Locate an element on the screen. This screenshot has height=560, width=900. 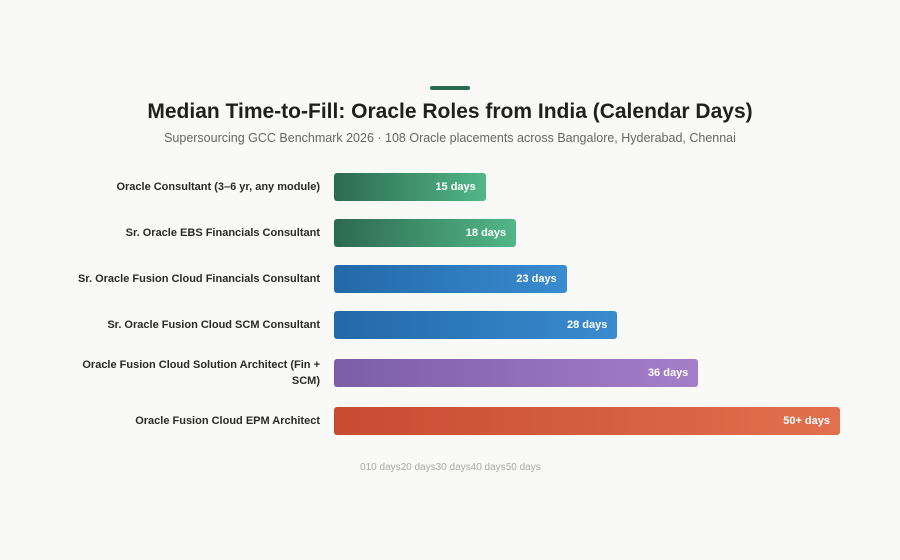
value-label: 18 days is located at coordinates (486, 233).